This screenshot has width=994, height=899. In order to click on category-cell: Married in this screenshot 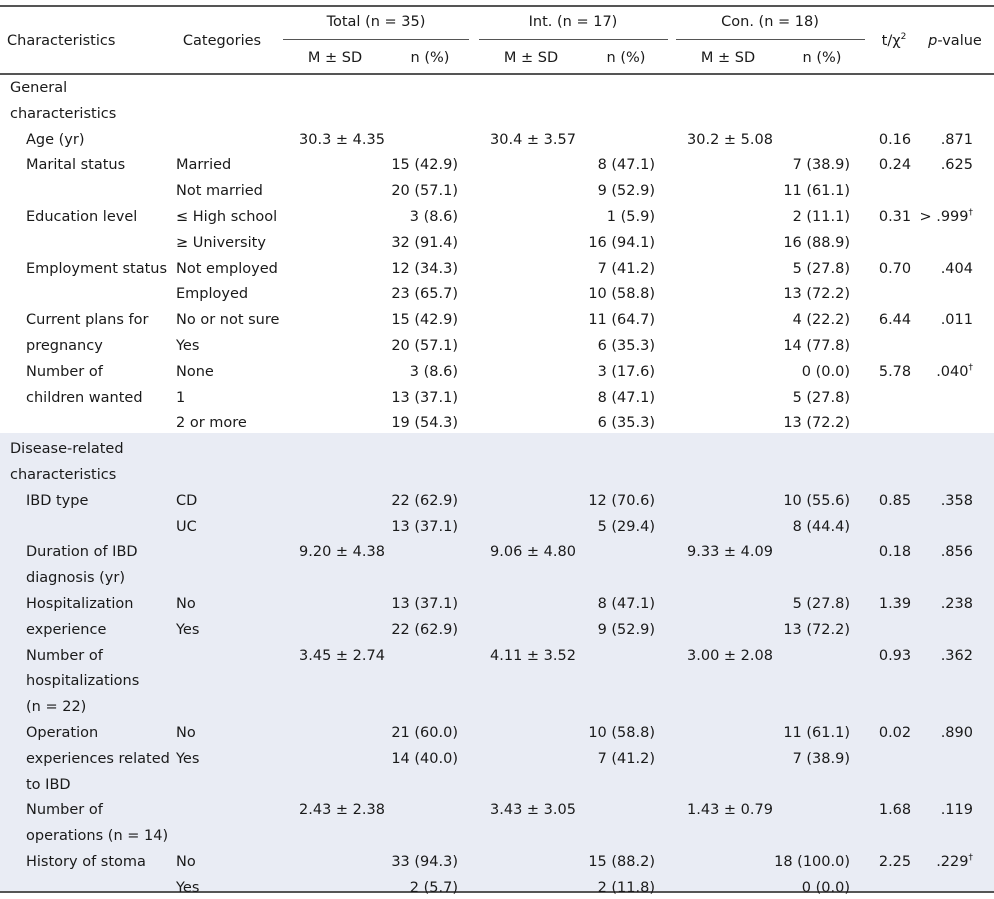, I will do `click(204, 165)`.